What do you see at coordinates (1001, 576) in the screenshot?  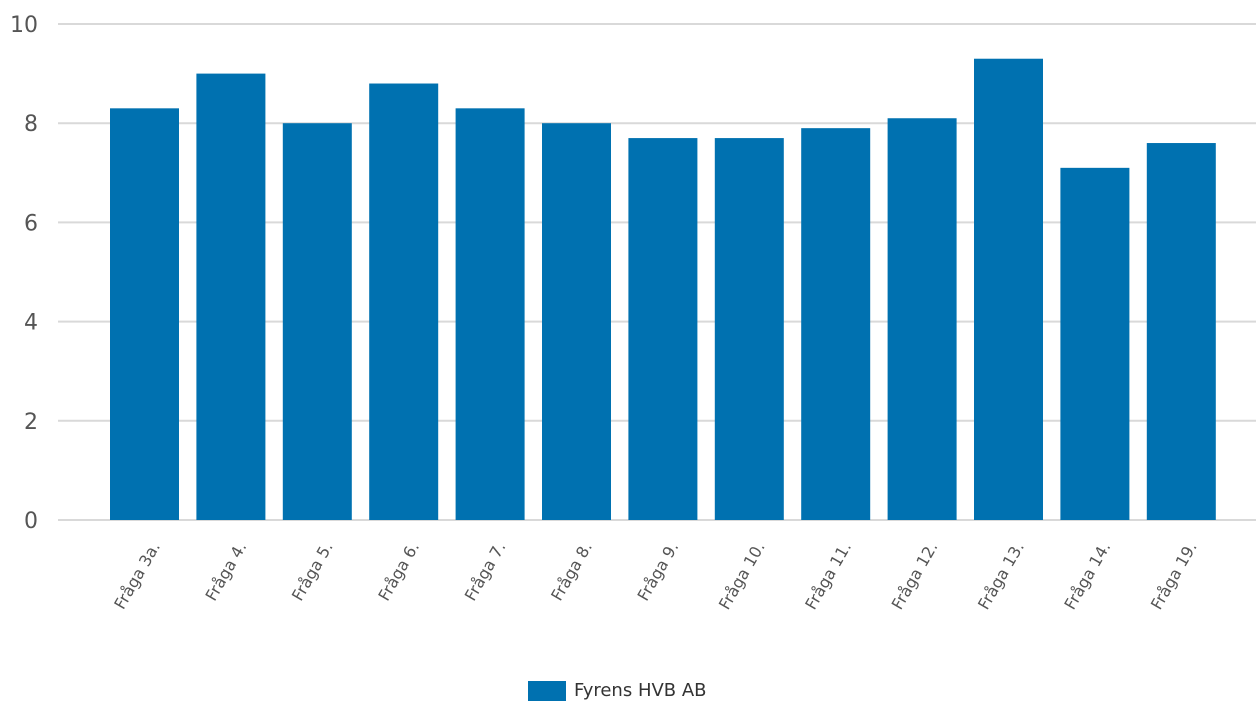 I see `x-tick-label: Fråga 13.` at bounding box center [1001, 576].